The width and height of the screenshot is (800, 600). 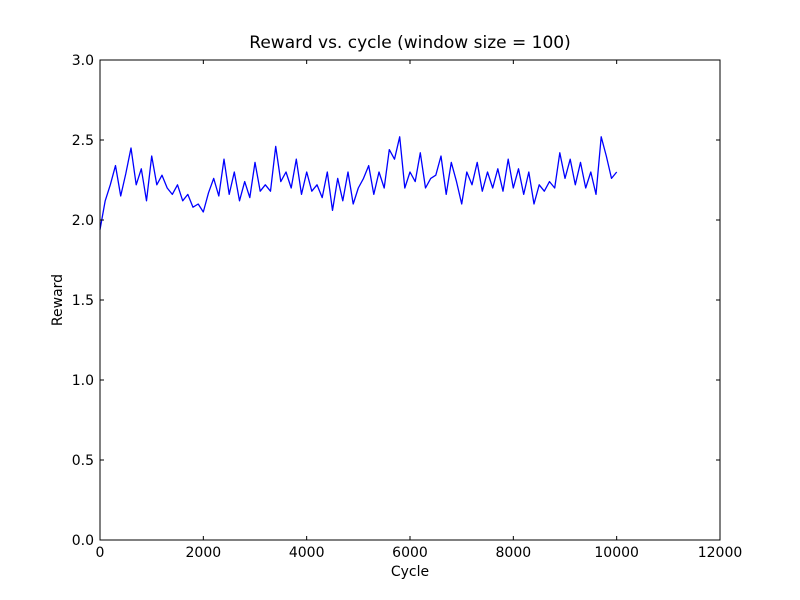 I want to click on y-tick-label: 2.5, so click(x=83, y=141).